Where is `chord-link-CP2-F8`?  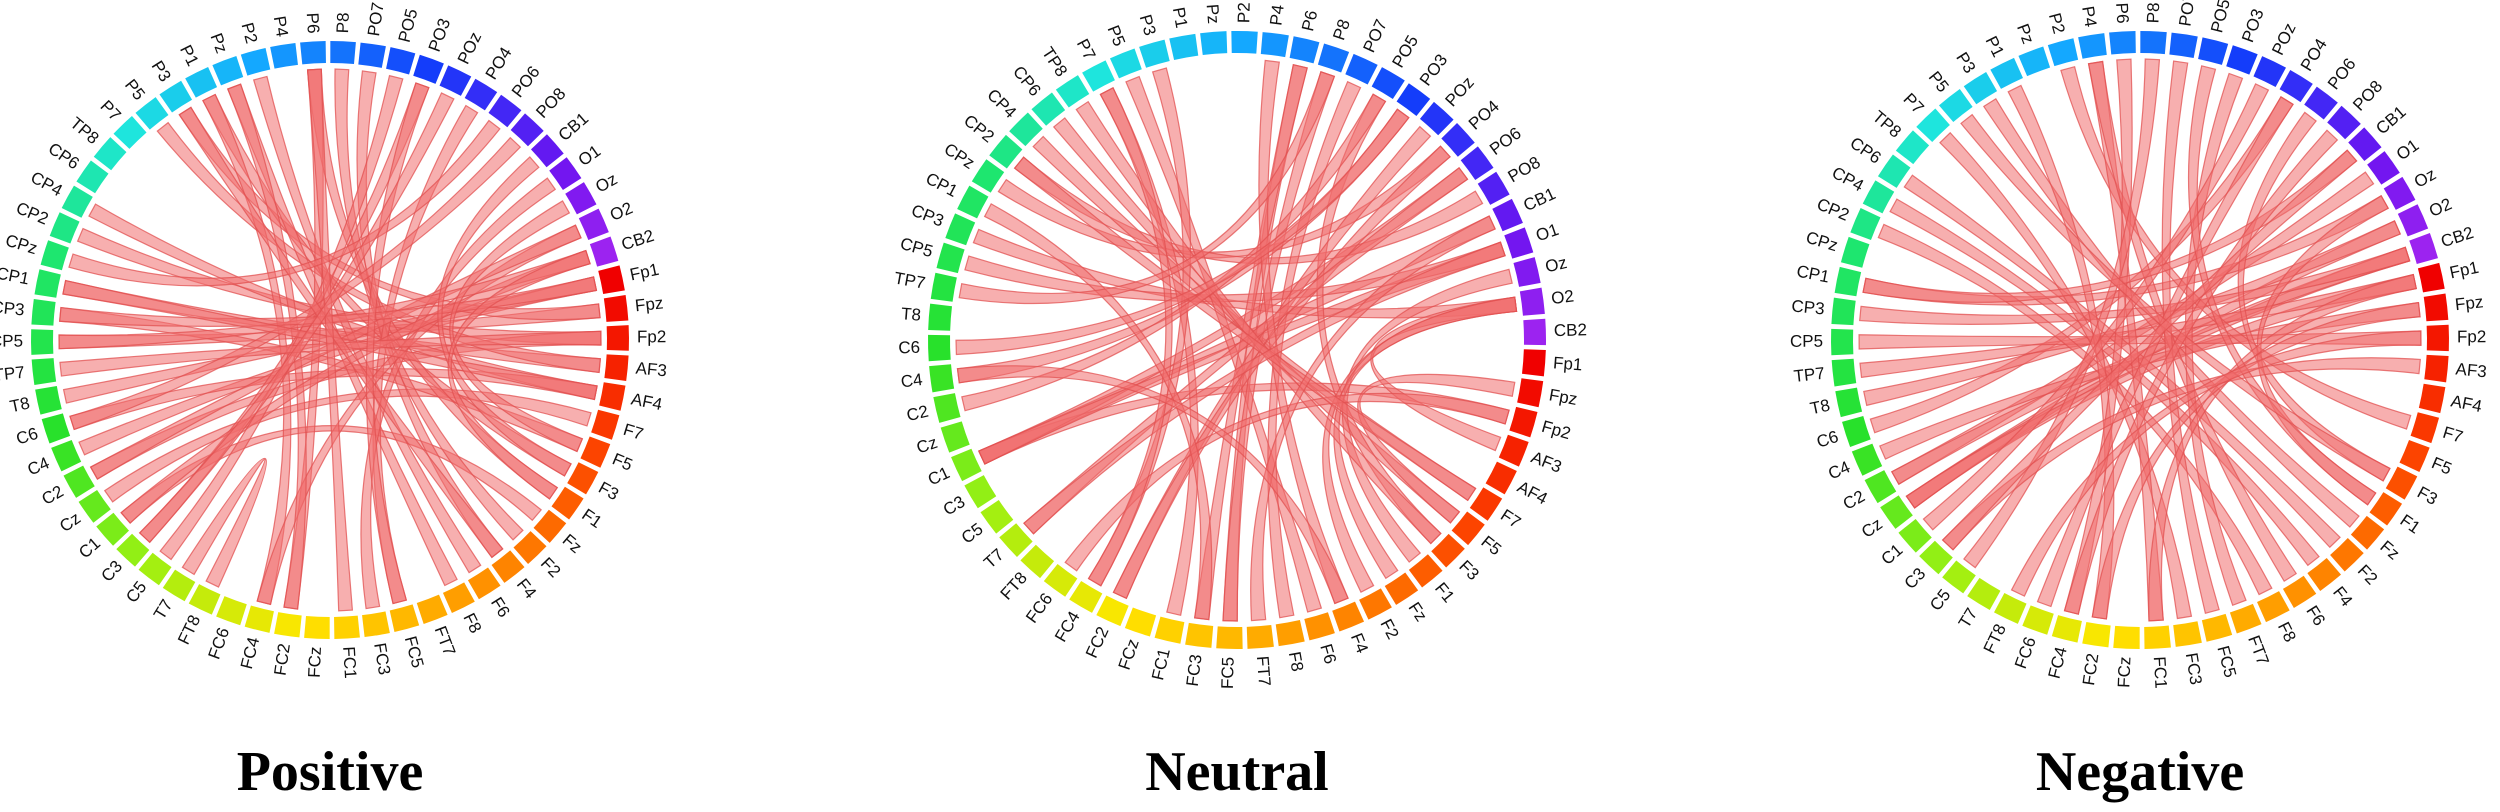 chord-link-CP2-F8 is located at coordinates (2075, 409).